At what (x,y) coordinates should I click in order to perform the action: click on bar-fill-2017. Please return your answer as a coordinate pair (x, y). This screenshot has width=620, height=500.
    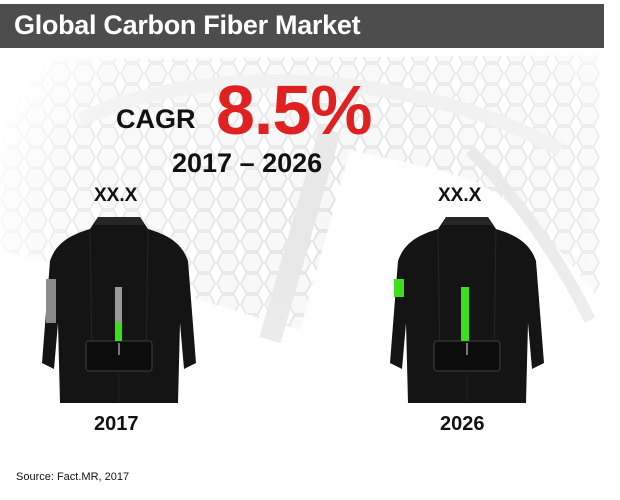
    Looking at the image, I should click on (118, 331).